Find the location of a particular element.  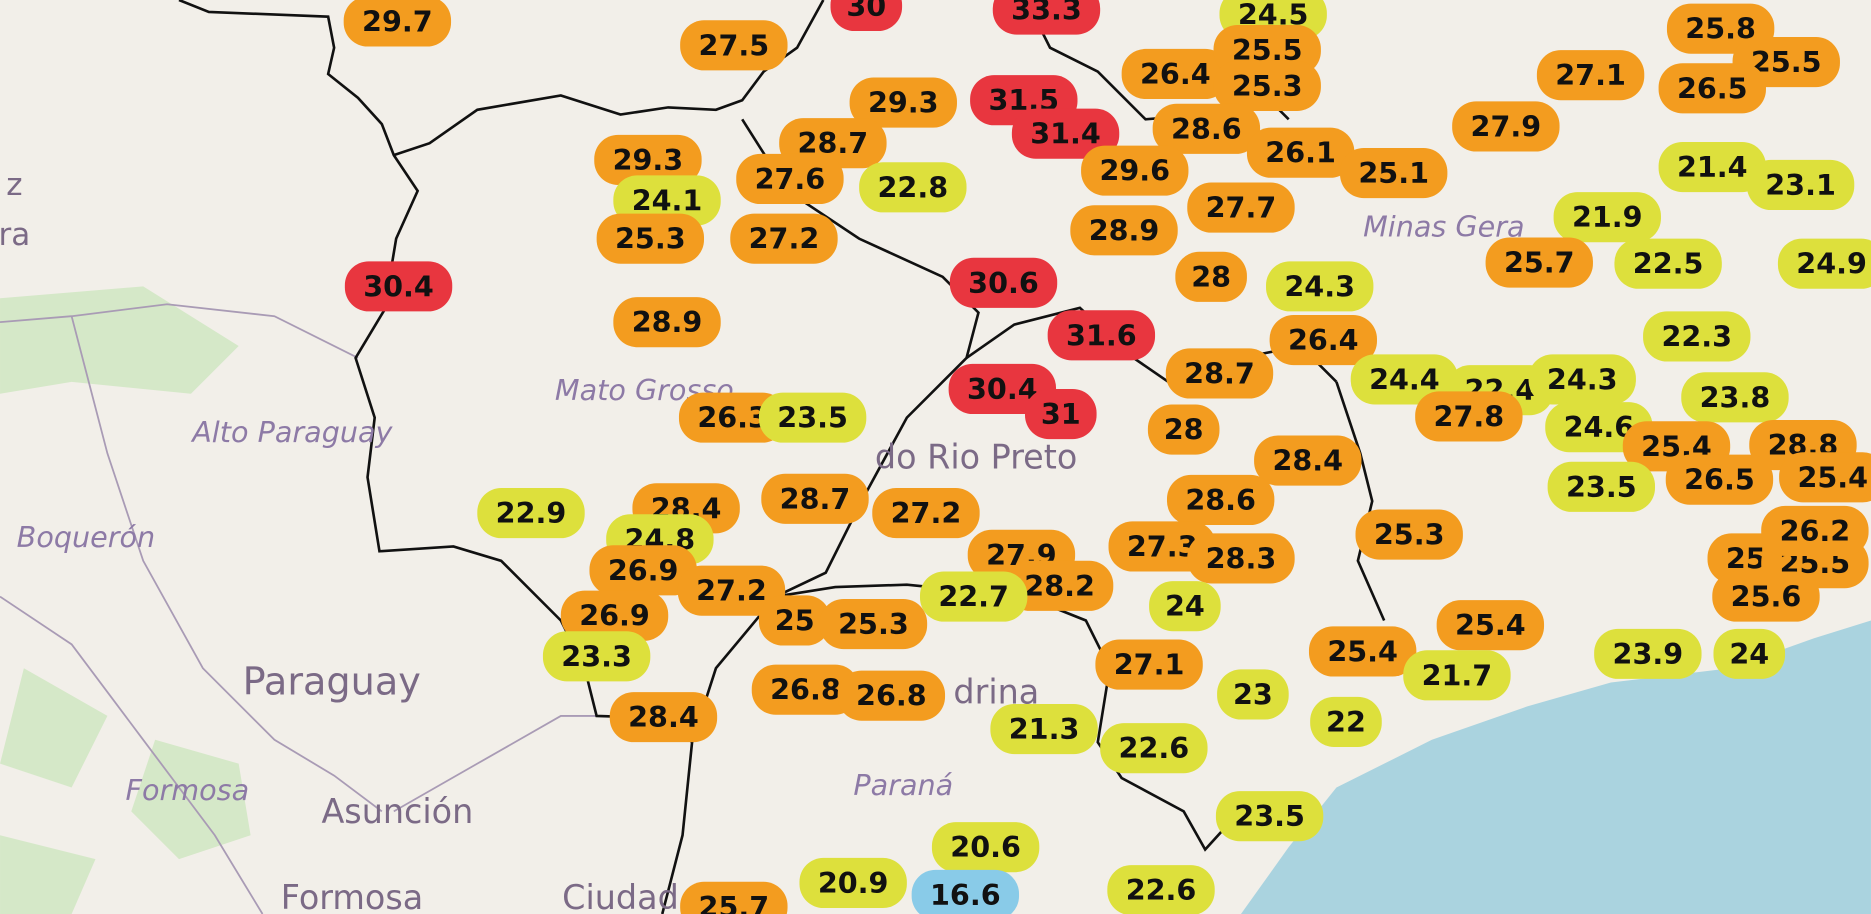

temperature-marker: 26.1 is located at coordinates (1300, 152).